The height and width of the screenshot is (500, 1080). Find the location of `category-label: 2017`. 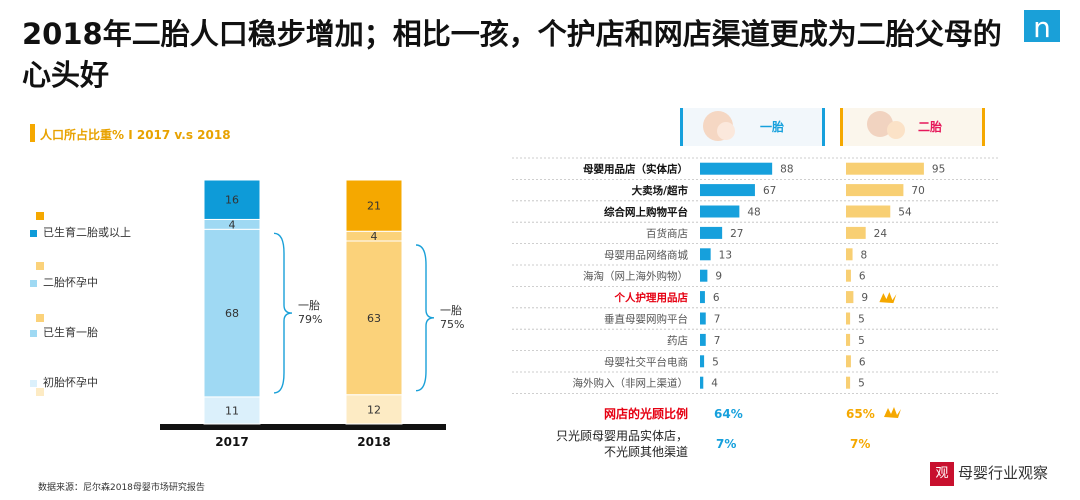

category-label: 2017 is located at coordinates (231, 442).